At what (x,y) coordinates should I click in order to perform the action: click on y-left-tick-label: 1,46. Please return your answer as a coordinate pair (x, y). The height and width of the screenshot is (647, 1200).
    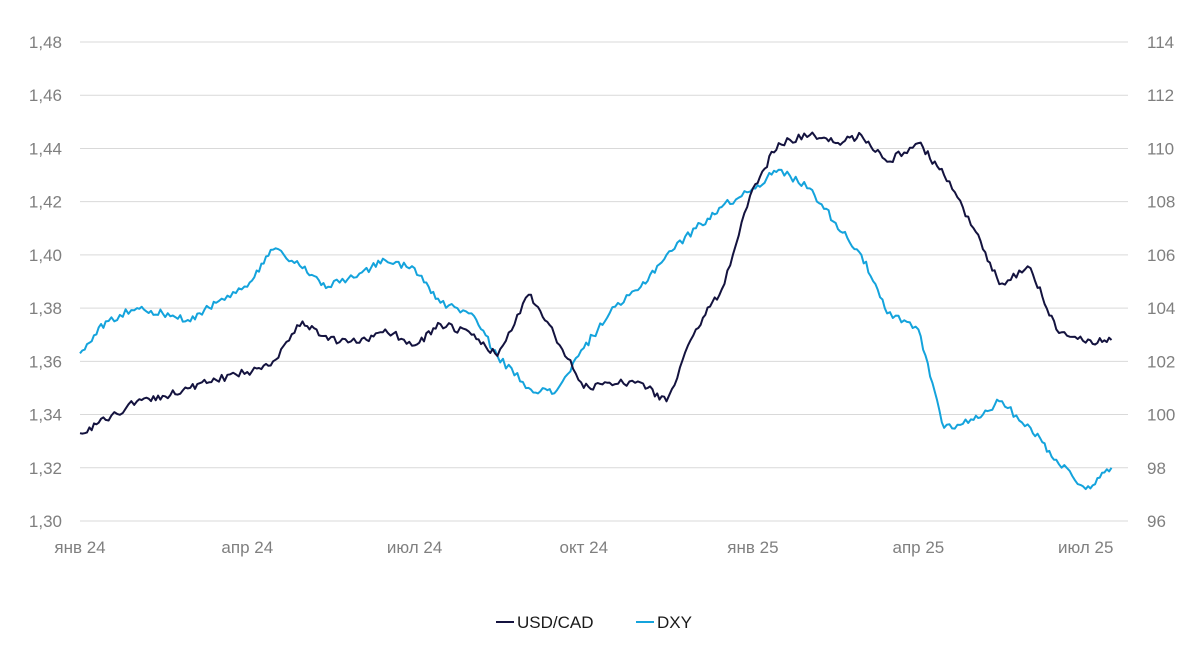
    Looking at the image, I should click on (45, 95).